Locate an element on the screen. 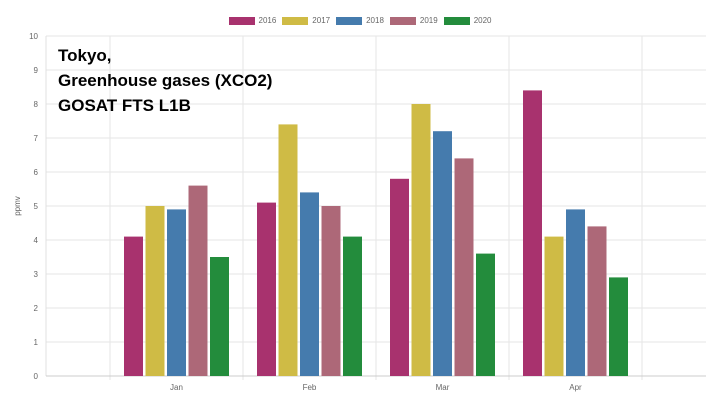 The image size is (720, 405). legend-item: 2020 is located at coordinates (467, 20).